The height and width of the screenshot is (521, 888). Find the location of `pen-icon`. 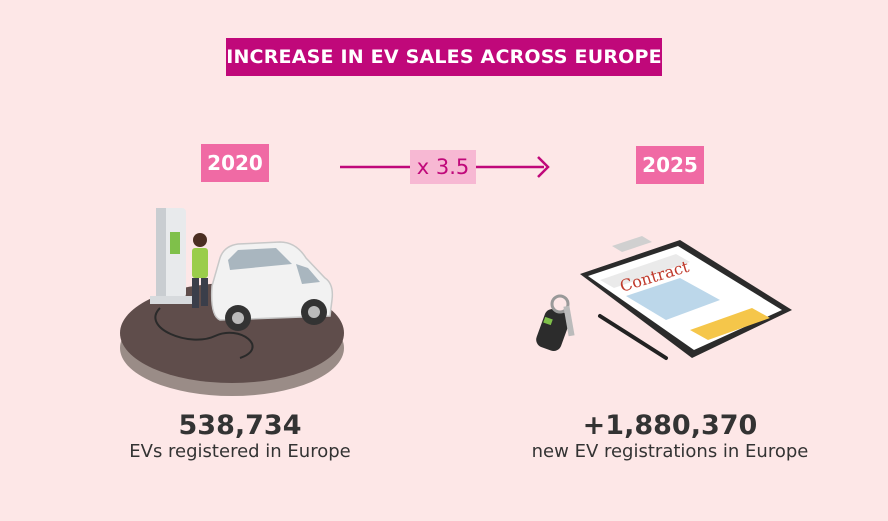

pen-icon is located at coordinates (633, 337).